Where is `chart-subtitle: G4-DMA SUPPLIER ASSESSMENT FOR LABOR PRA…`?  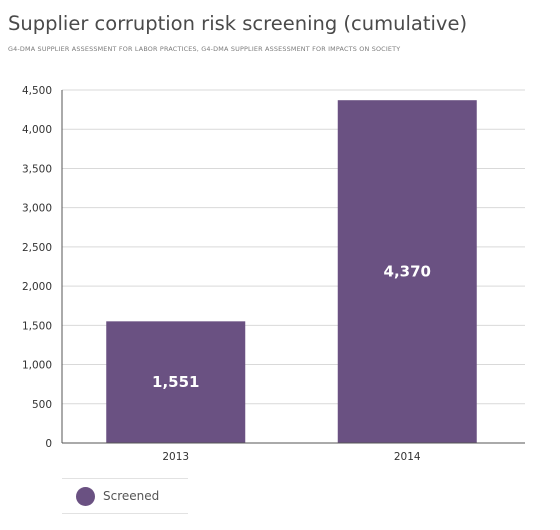 chart-subtitle: G4-DMA SUPPLIER ASSESSMENT FOR LABOR PRA… is located at coordinates (204, 49).